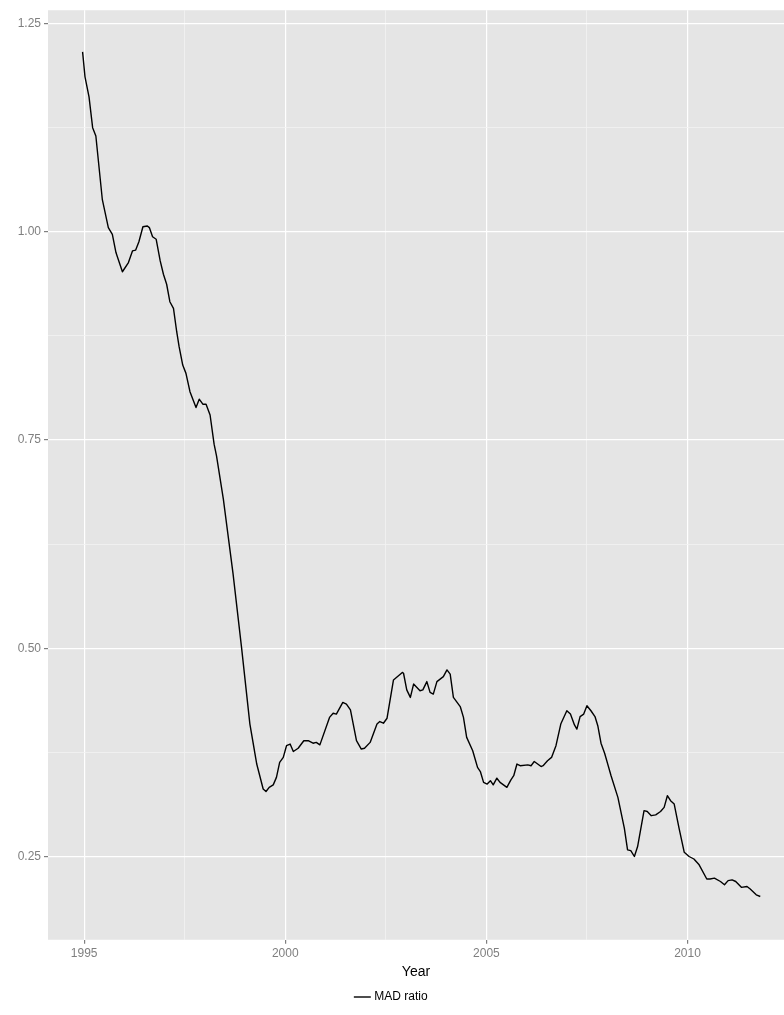 The width and height of the screenshot is (784, 1015). I want to click on x-tick-label: 2000, so click(285, 953).